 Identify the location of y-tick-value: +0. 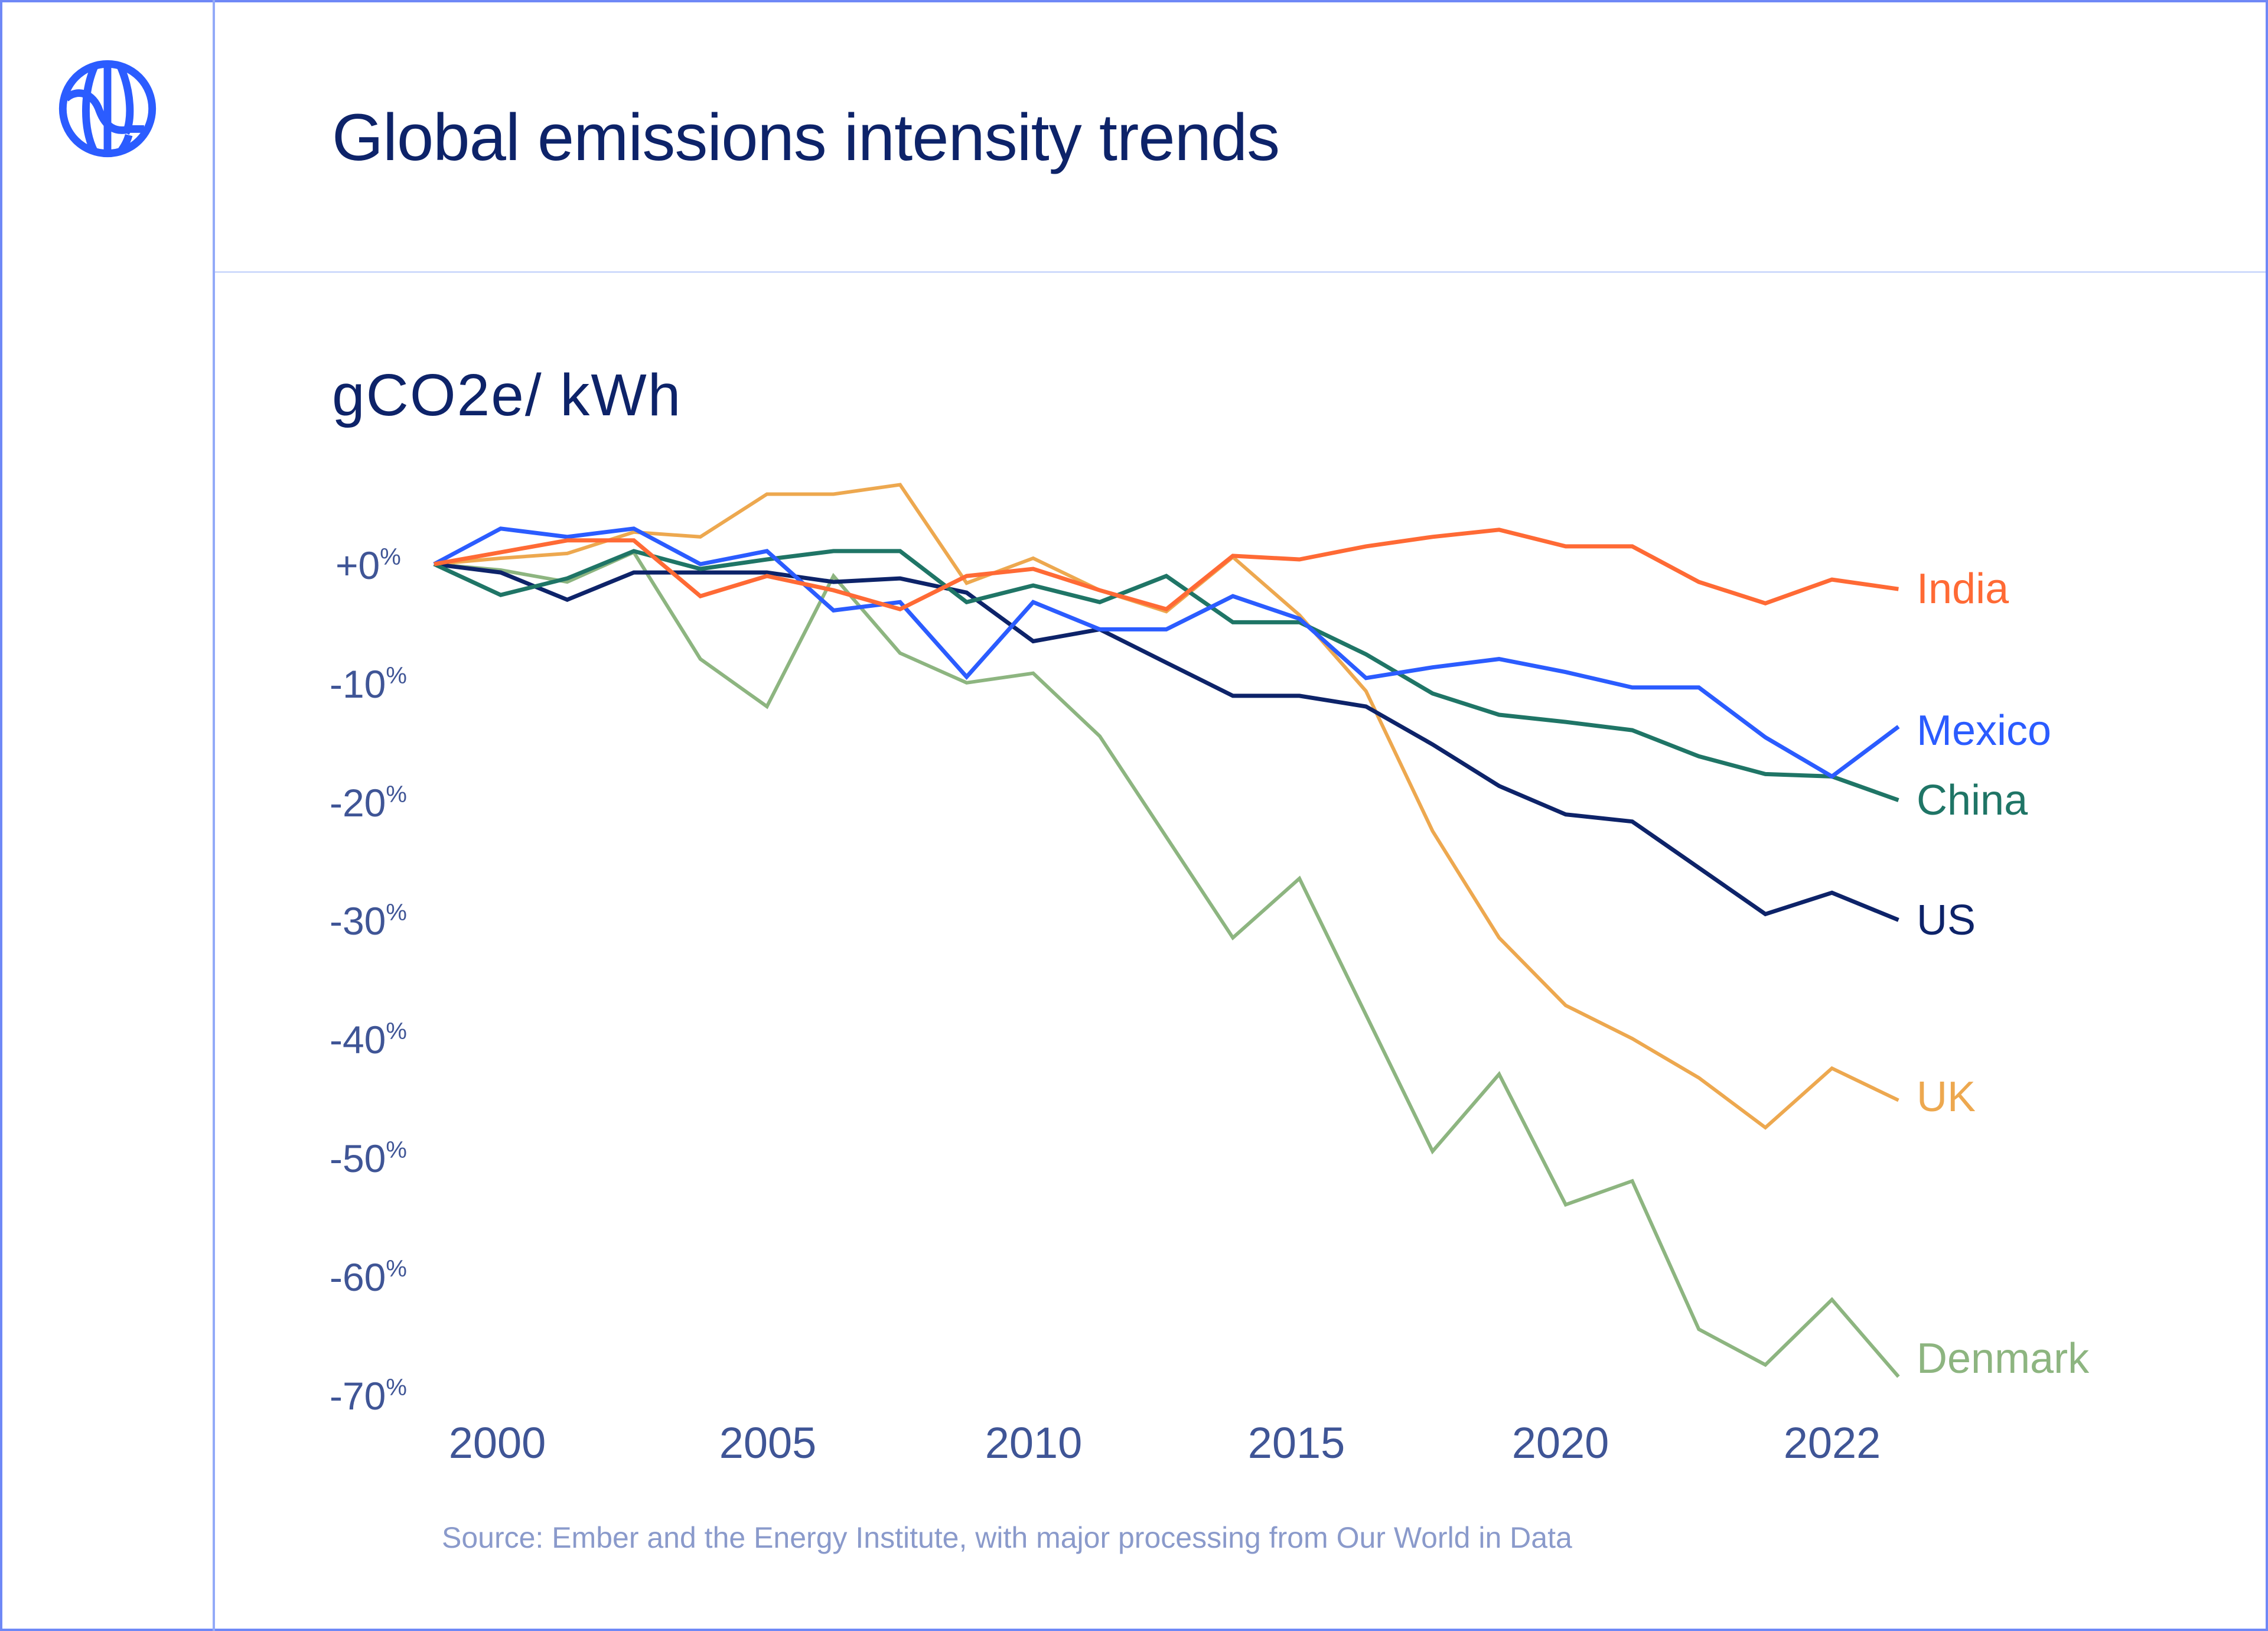
(357, 565).